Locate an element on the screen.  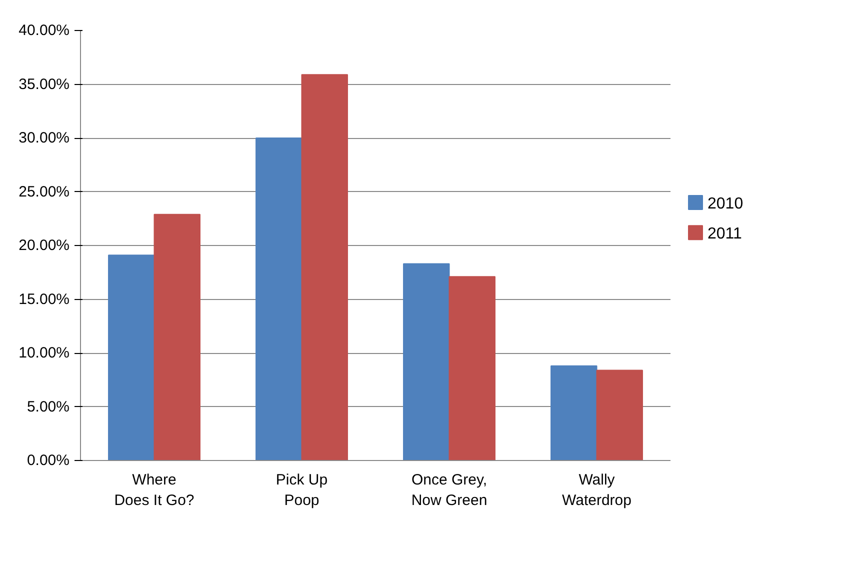
legend-label: 2010 is located at coordinates (726, 204).